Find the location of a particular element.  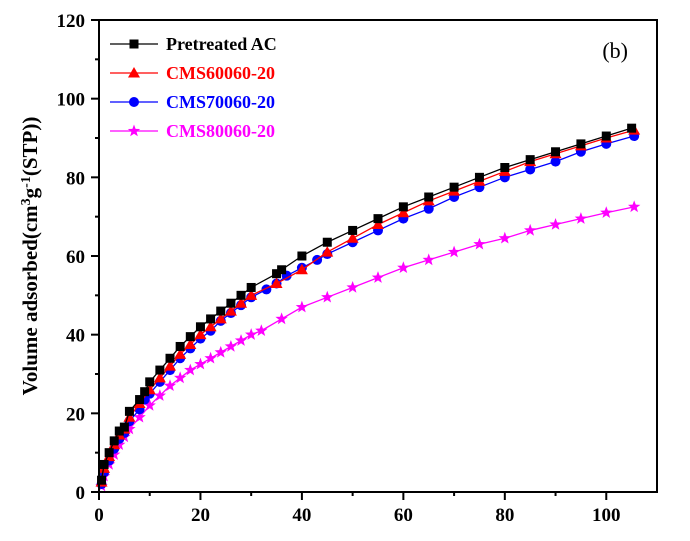

legend-entry-4: CMS80060-20 is located at coordinates (192, 131).